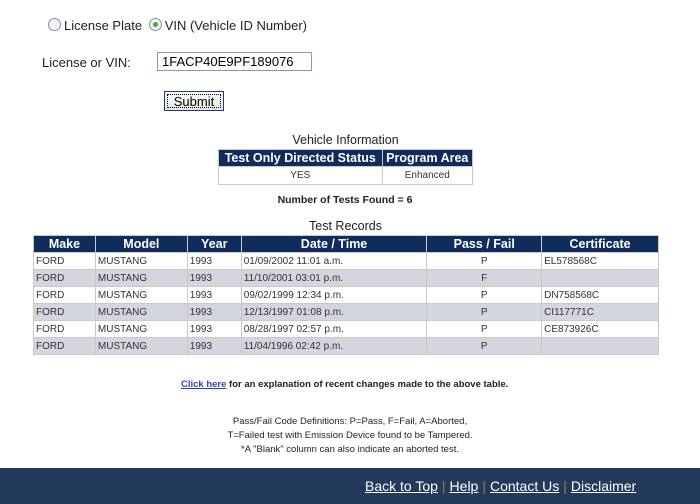 The width and height of the screenshot is (700, 504). What do you see at coordinates (300, 175) in the screenshot?
I see `test-only-status-value: YES` at bounding box center [300, 175].